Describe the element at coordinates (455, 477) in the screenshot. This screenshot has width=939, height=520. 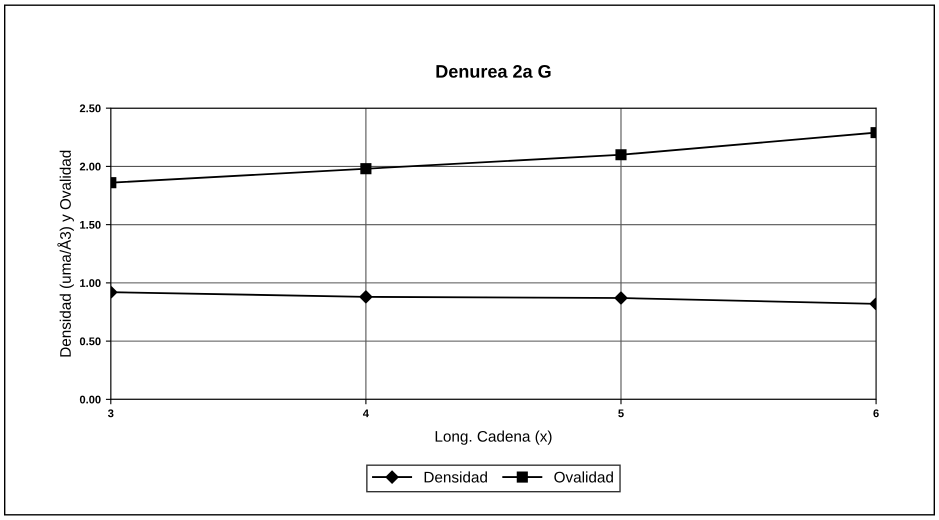
I see `legend-label: Densidad` at that location.